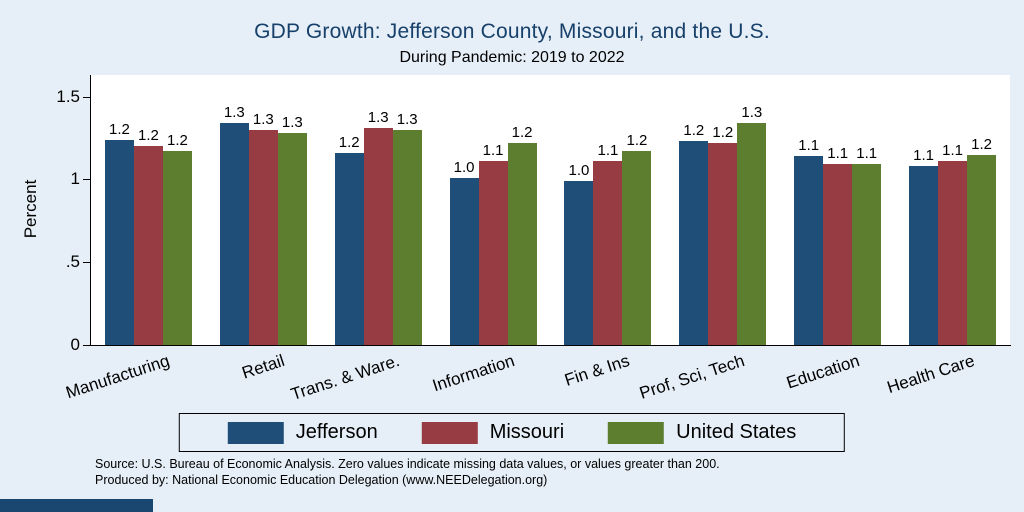  What do you see at coordinates (75, 179) in the screenshot?
I see `y-tick-label: 1` at bounding box center [75, 179].